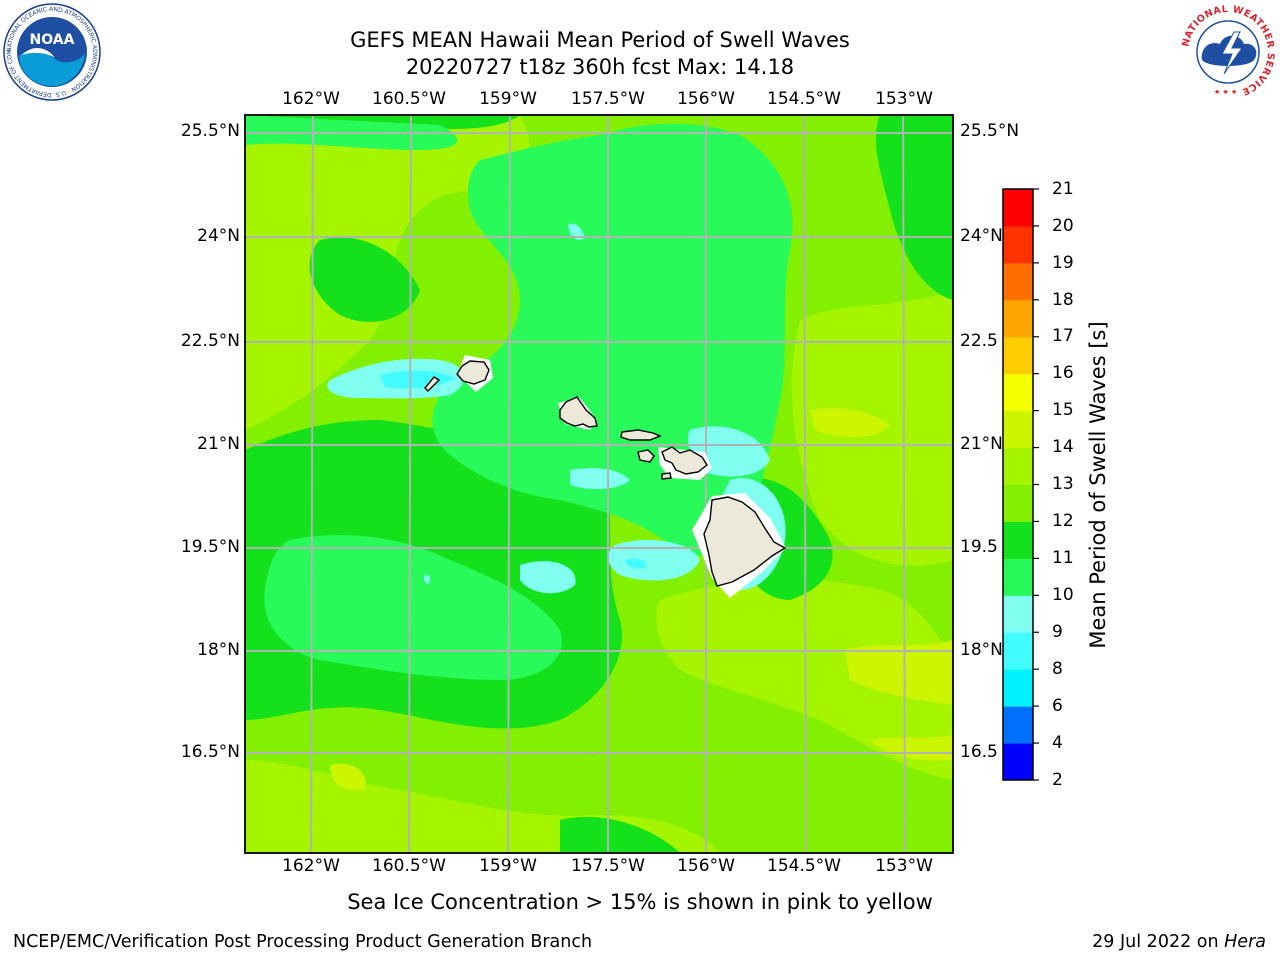 The image size is (1280, 960). What do you see at coordinates (1057, 743) in the screenshot?
I see `colorbar-tick-label: 4` at bounding box center [1057, 743].